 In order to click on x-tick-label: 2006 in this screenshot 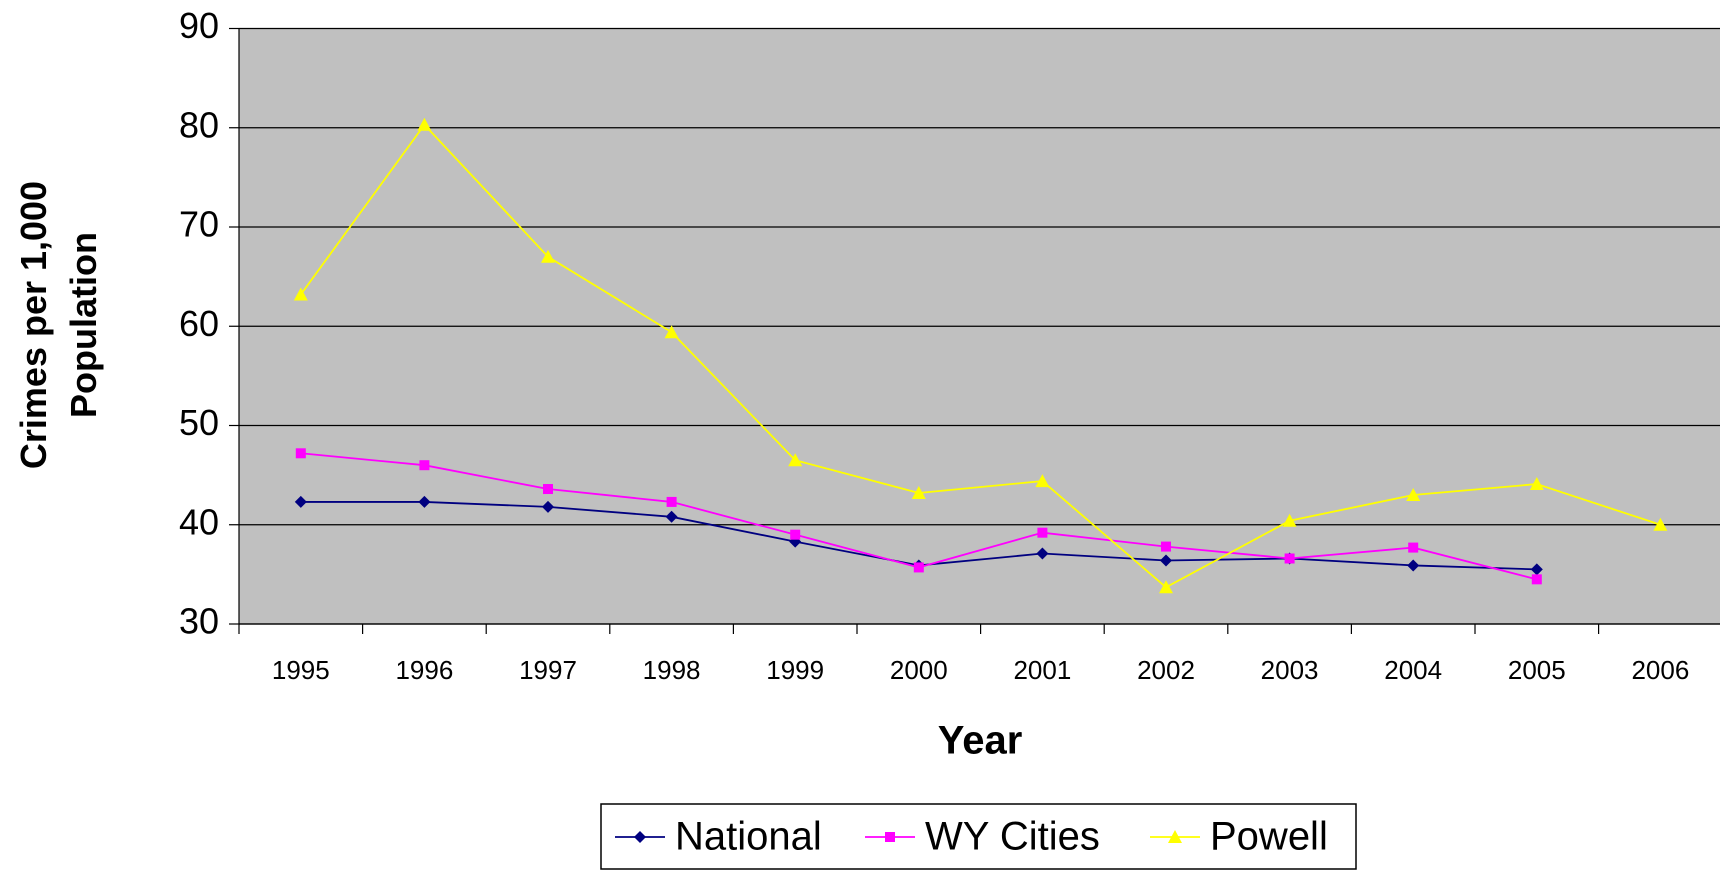, I will do `click(1660, 670)`.